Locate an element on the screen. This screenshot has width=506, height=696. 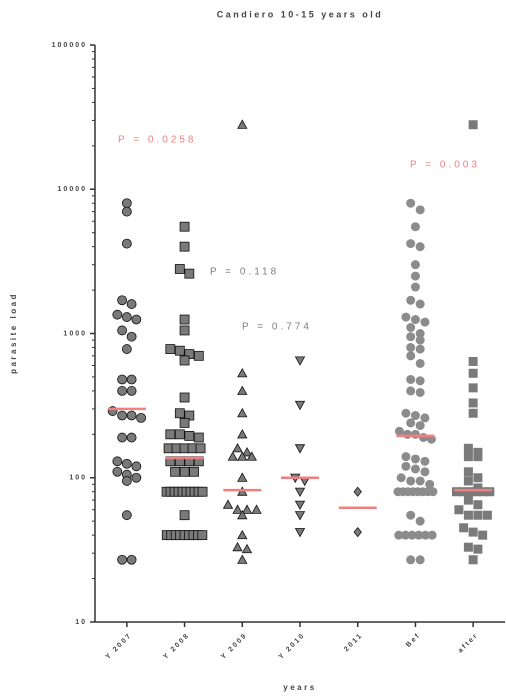
x-tick-label: Y 2010 is located at coordinates (292, 646).